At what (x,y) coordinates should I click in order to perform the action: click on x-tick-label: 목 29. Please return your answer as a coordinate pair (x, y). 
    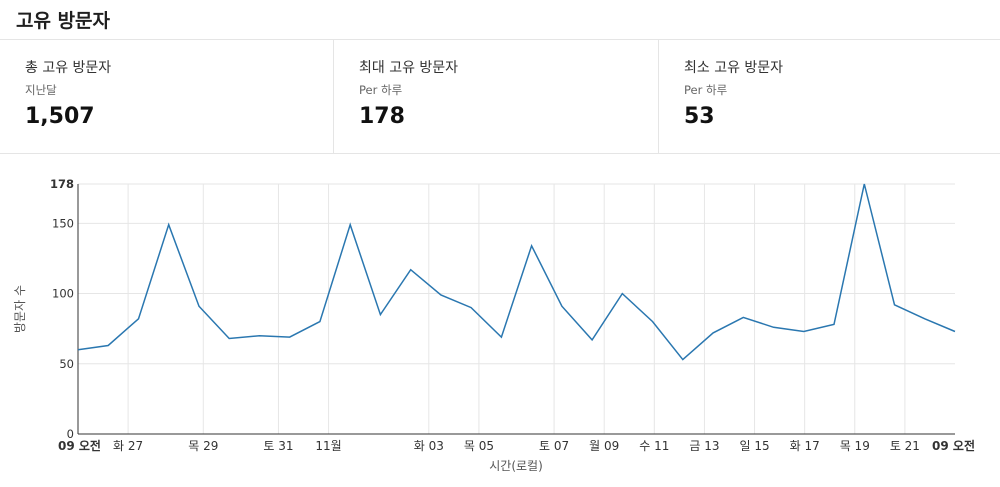
    Looking at the image, I should click on (203, 446).